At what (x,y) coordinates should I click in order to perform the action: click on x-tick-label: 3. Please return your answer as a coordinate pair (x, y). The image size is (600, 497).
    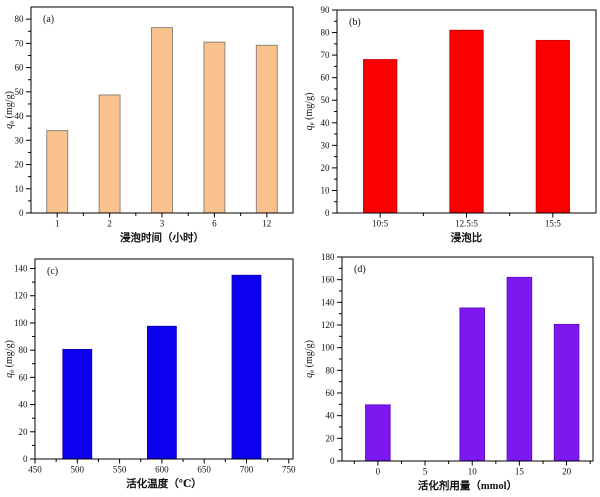
    Looking at the image, I should click on (162, 224).